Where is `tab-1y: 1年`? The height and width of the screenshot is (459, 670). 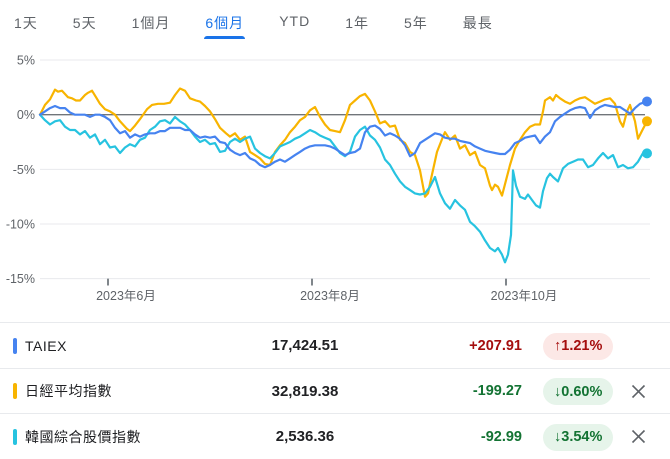 tab-1y: 1年 is located at coordinates (357, 23).